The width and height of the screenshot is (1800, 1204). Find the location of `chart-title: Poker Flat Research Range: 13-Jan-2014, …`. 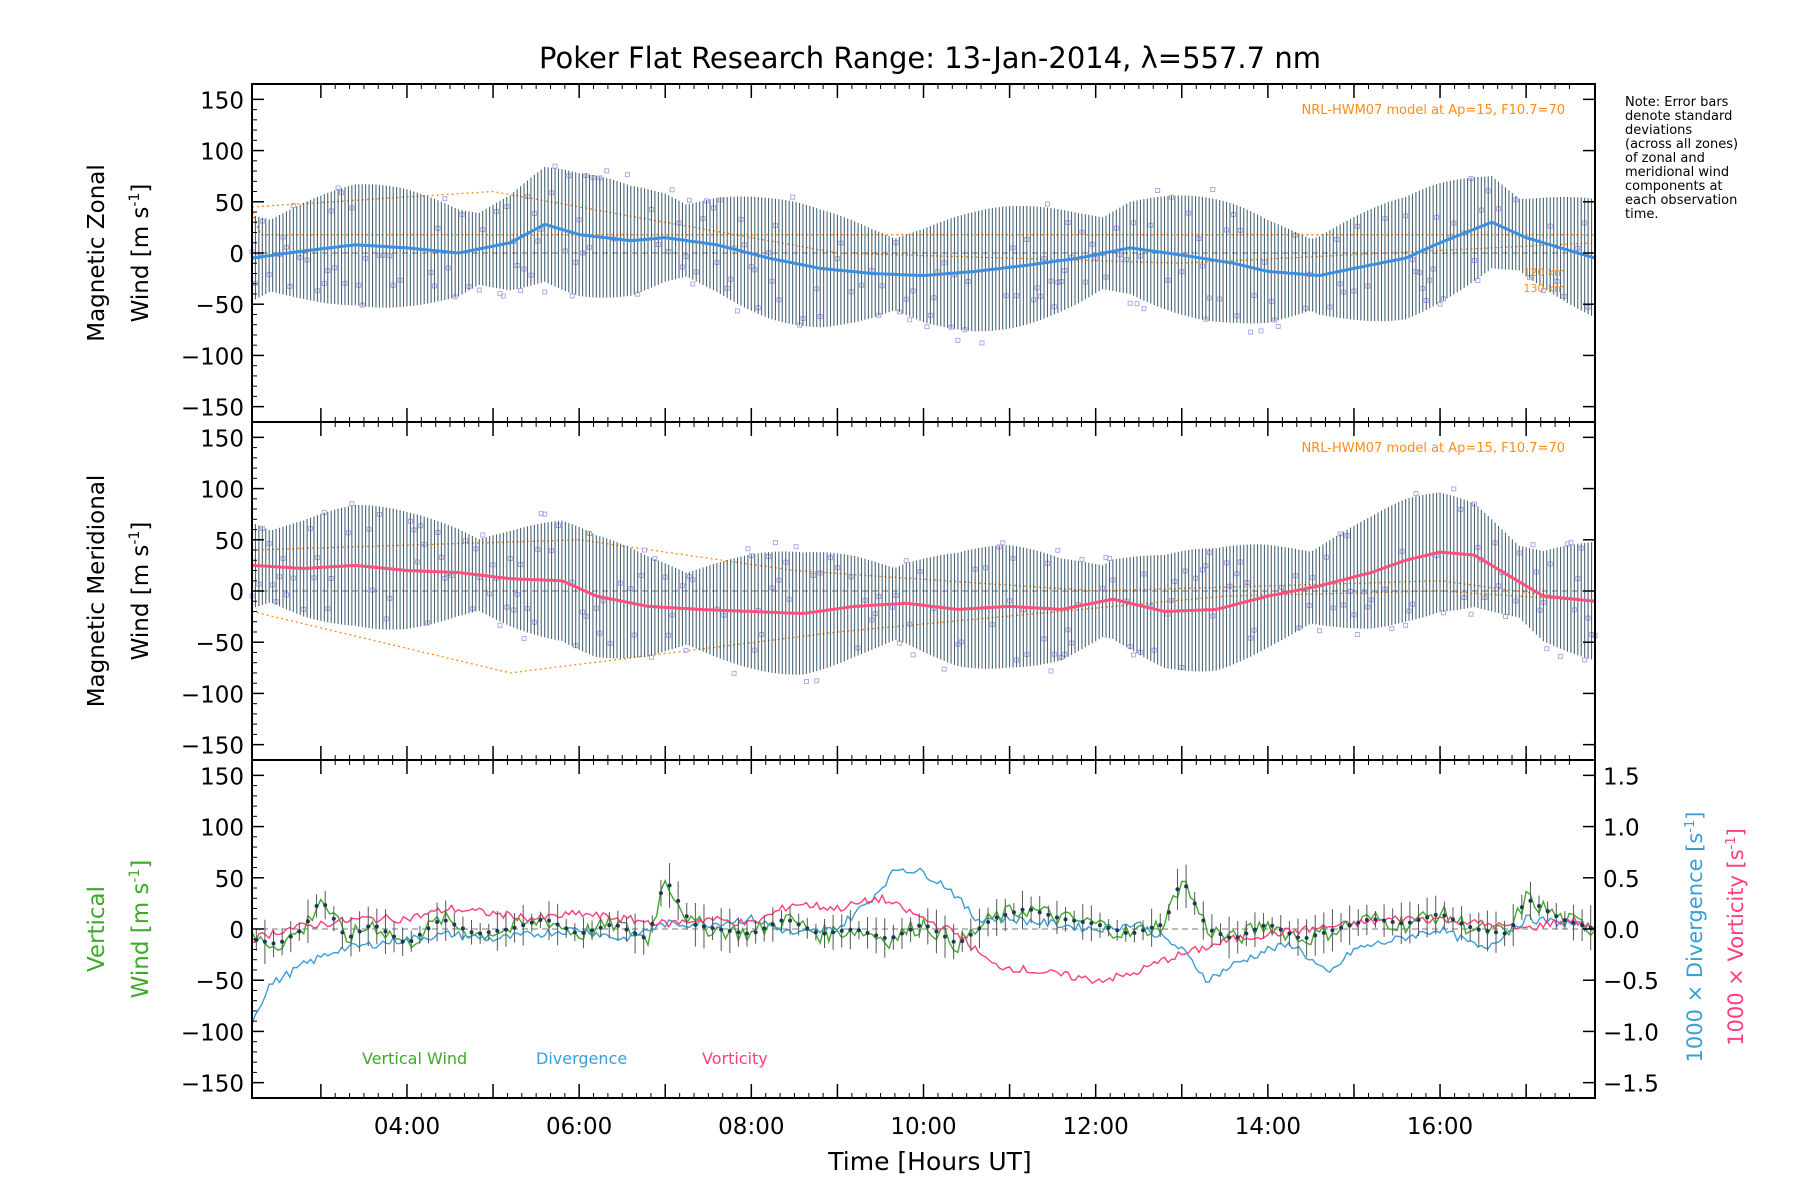

chart-title: Poker Flat Research Range: 13-Jan-2014, … is located at coordinates (930, 58).